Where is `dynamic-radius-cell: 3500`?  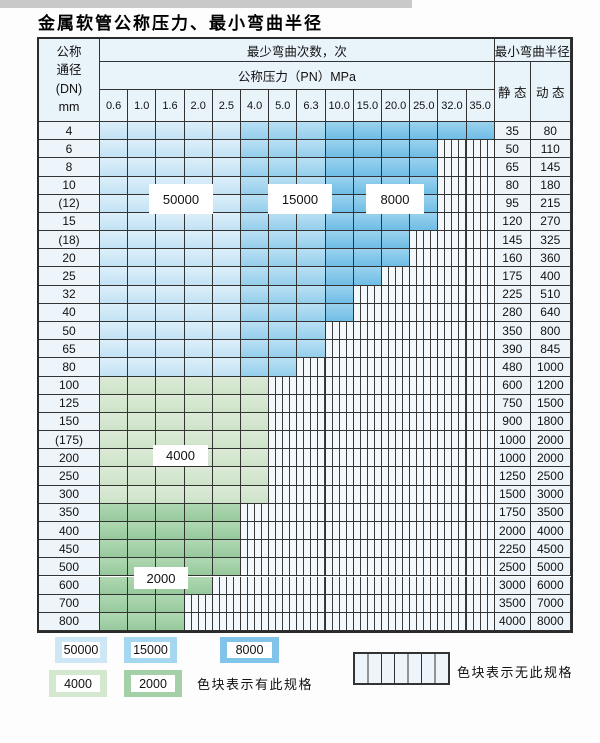
dynamic-radius-cell: 3500 is located at coordinates (550, 512).